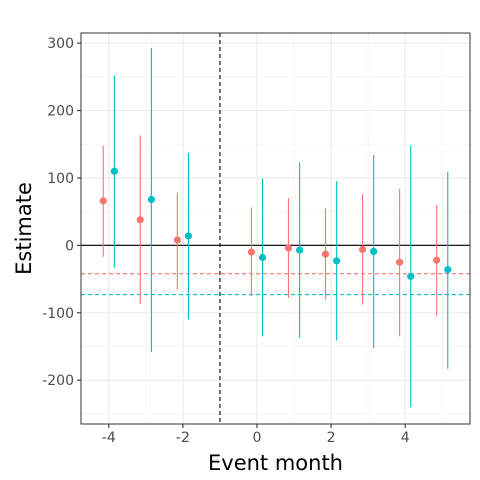  I want to click on y-tick-label: 300, so click(60, 44).